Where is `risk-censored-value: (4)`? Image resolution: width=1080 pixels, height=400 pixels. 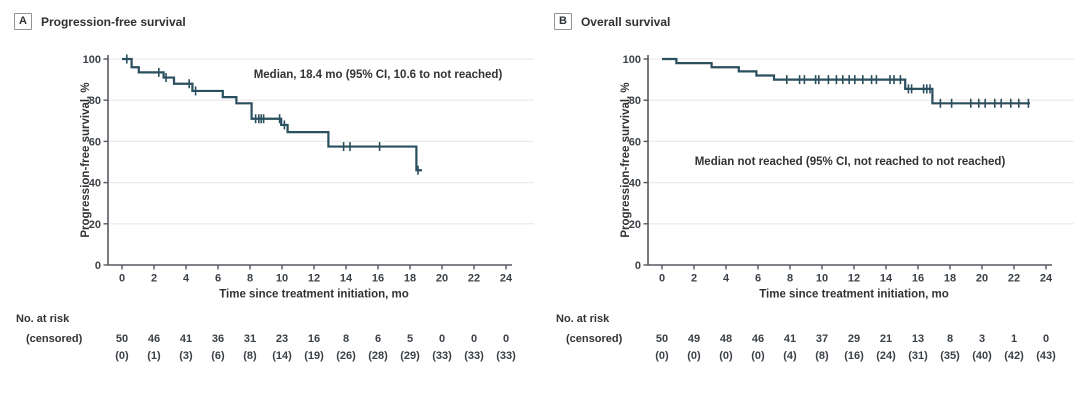 risk-censored-value: (4) is located at coordinates (790, 356).